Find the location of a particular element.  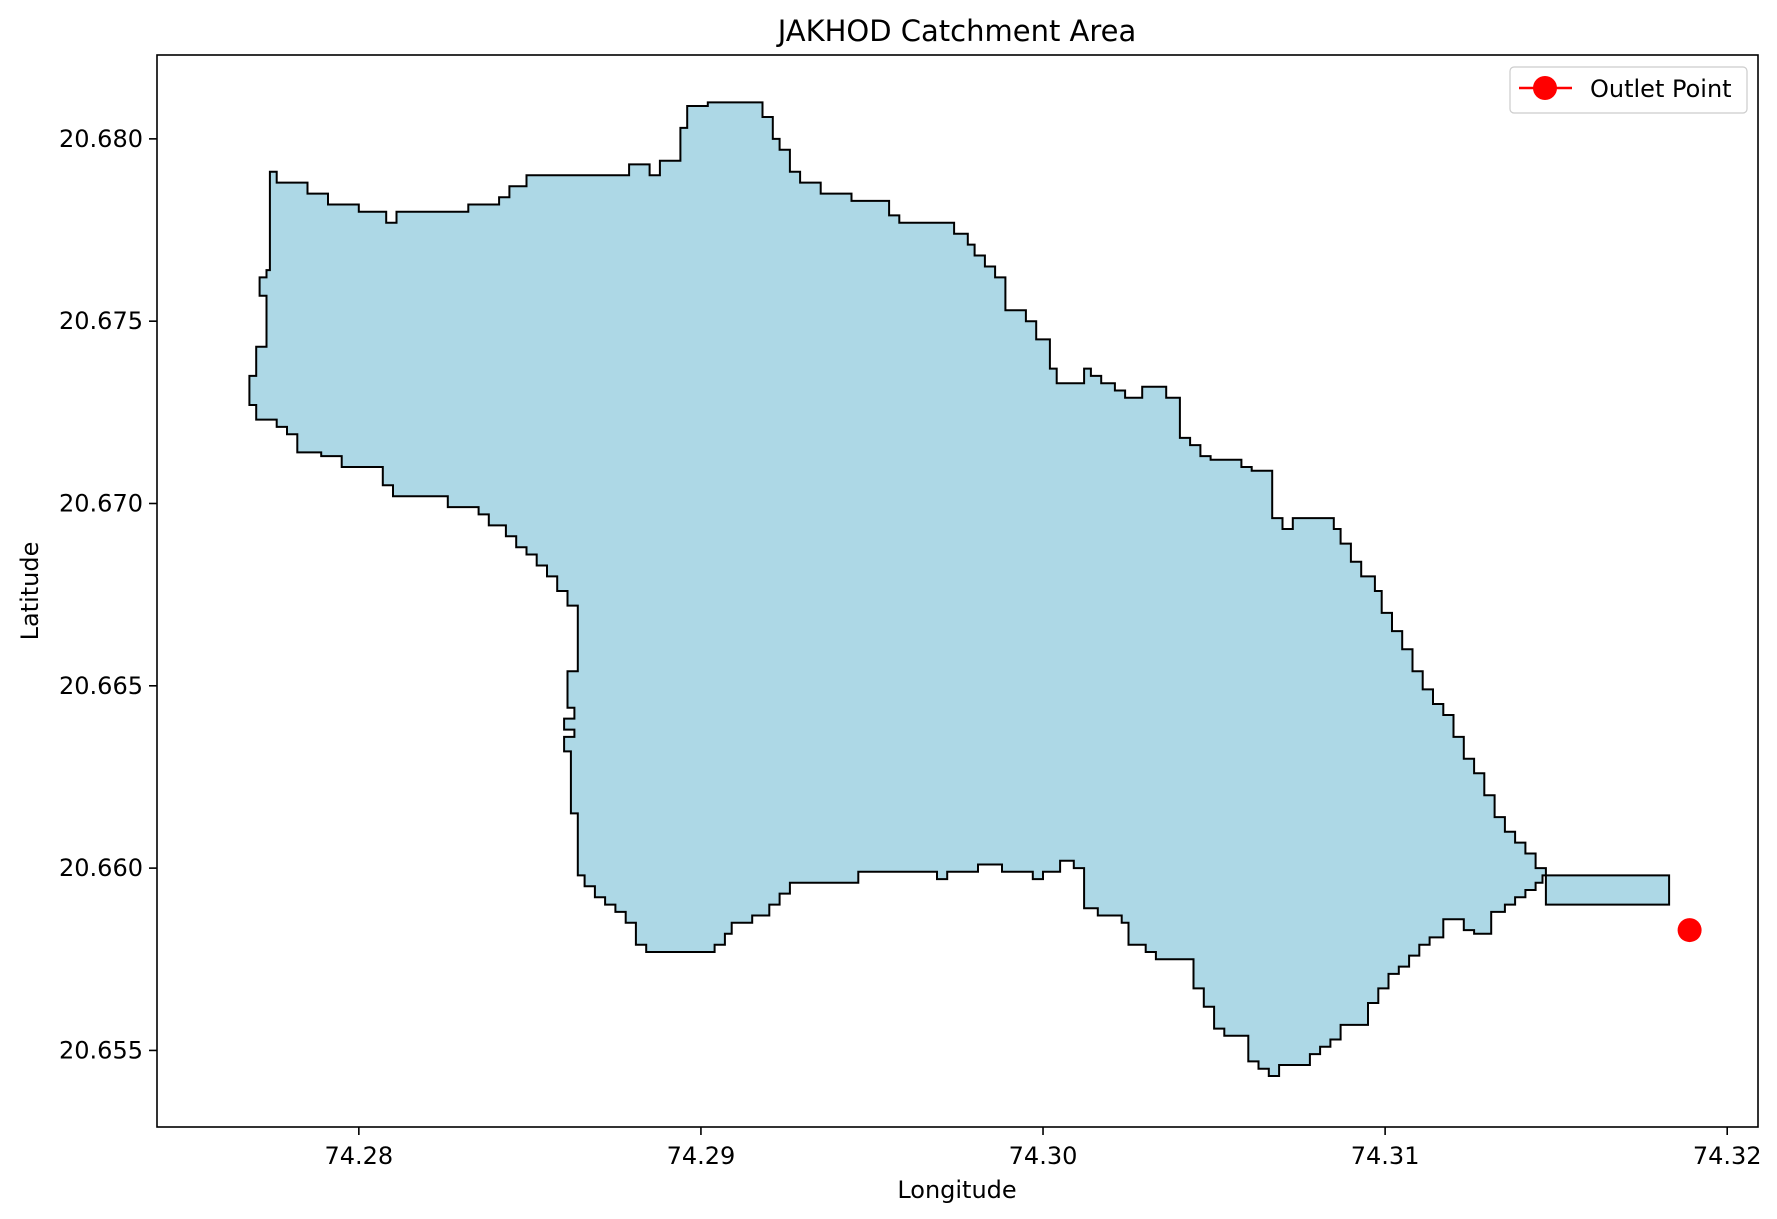

y-tick-label: 20.675 is located at coordinates (101, 321).